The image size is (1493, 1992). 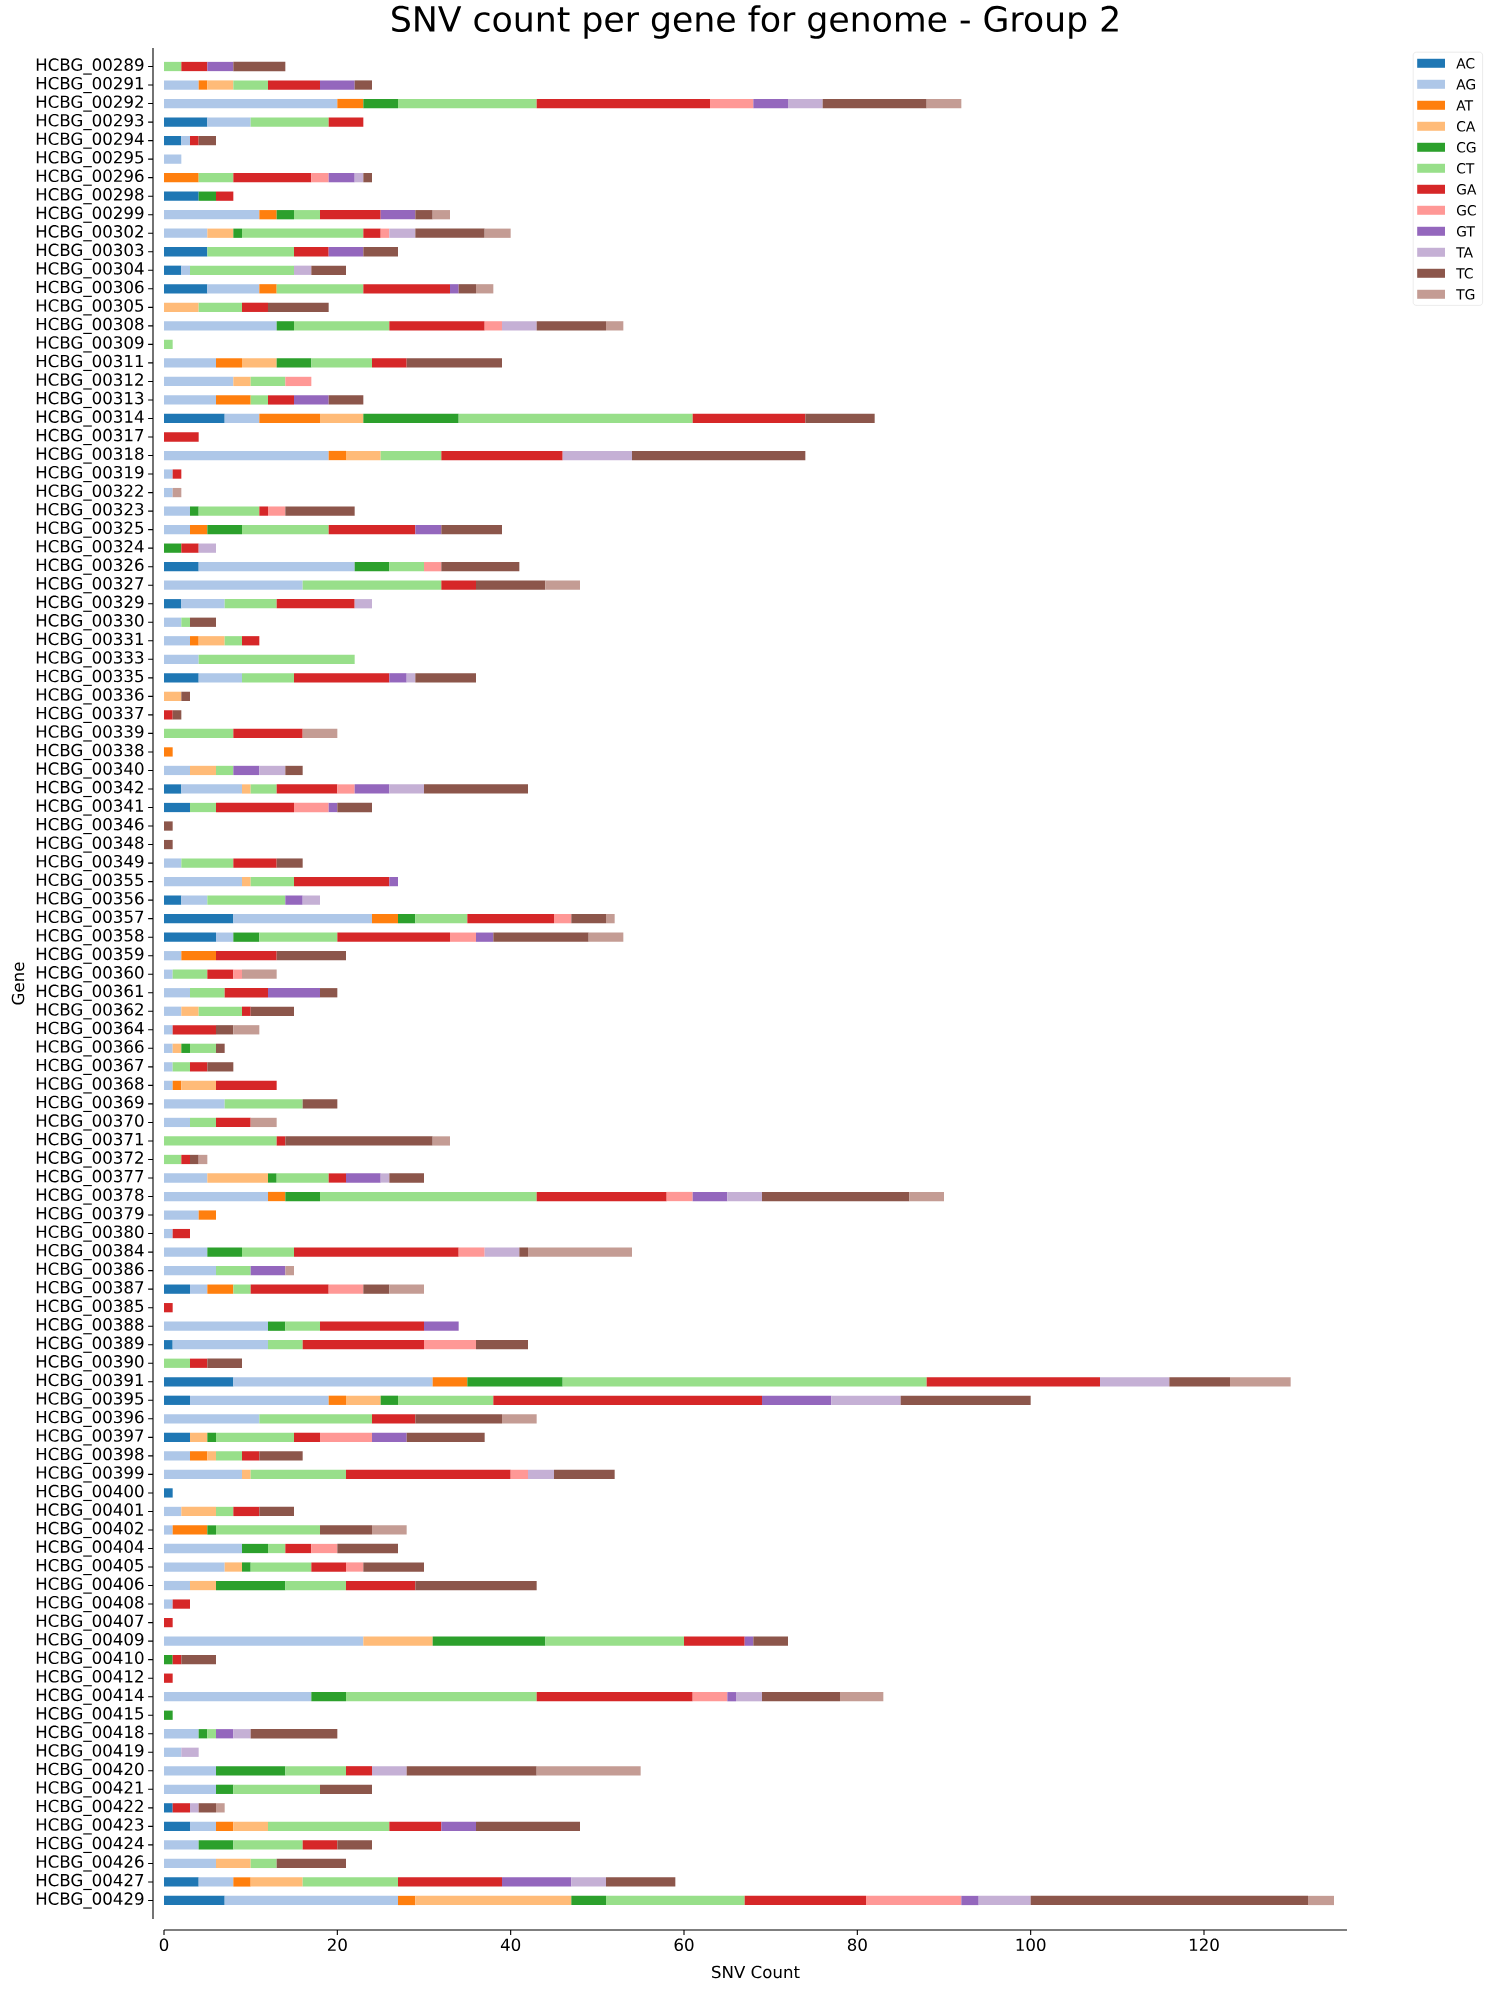 I want to click on y-tick-label: HCBG_00398, so click(x=90, y=1456).